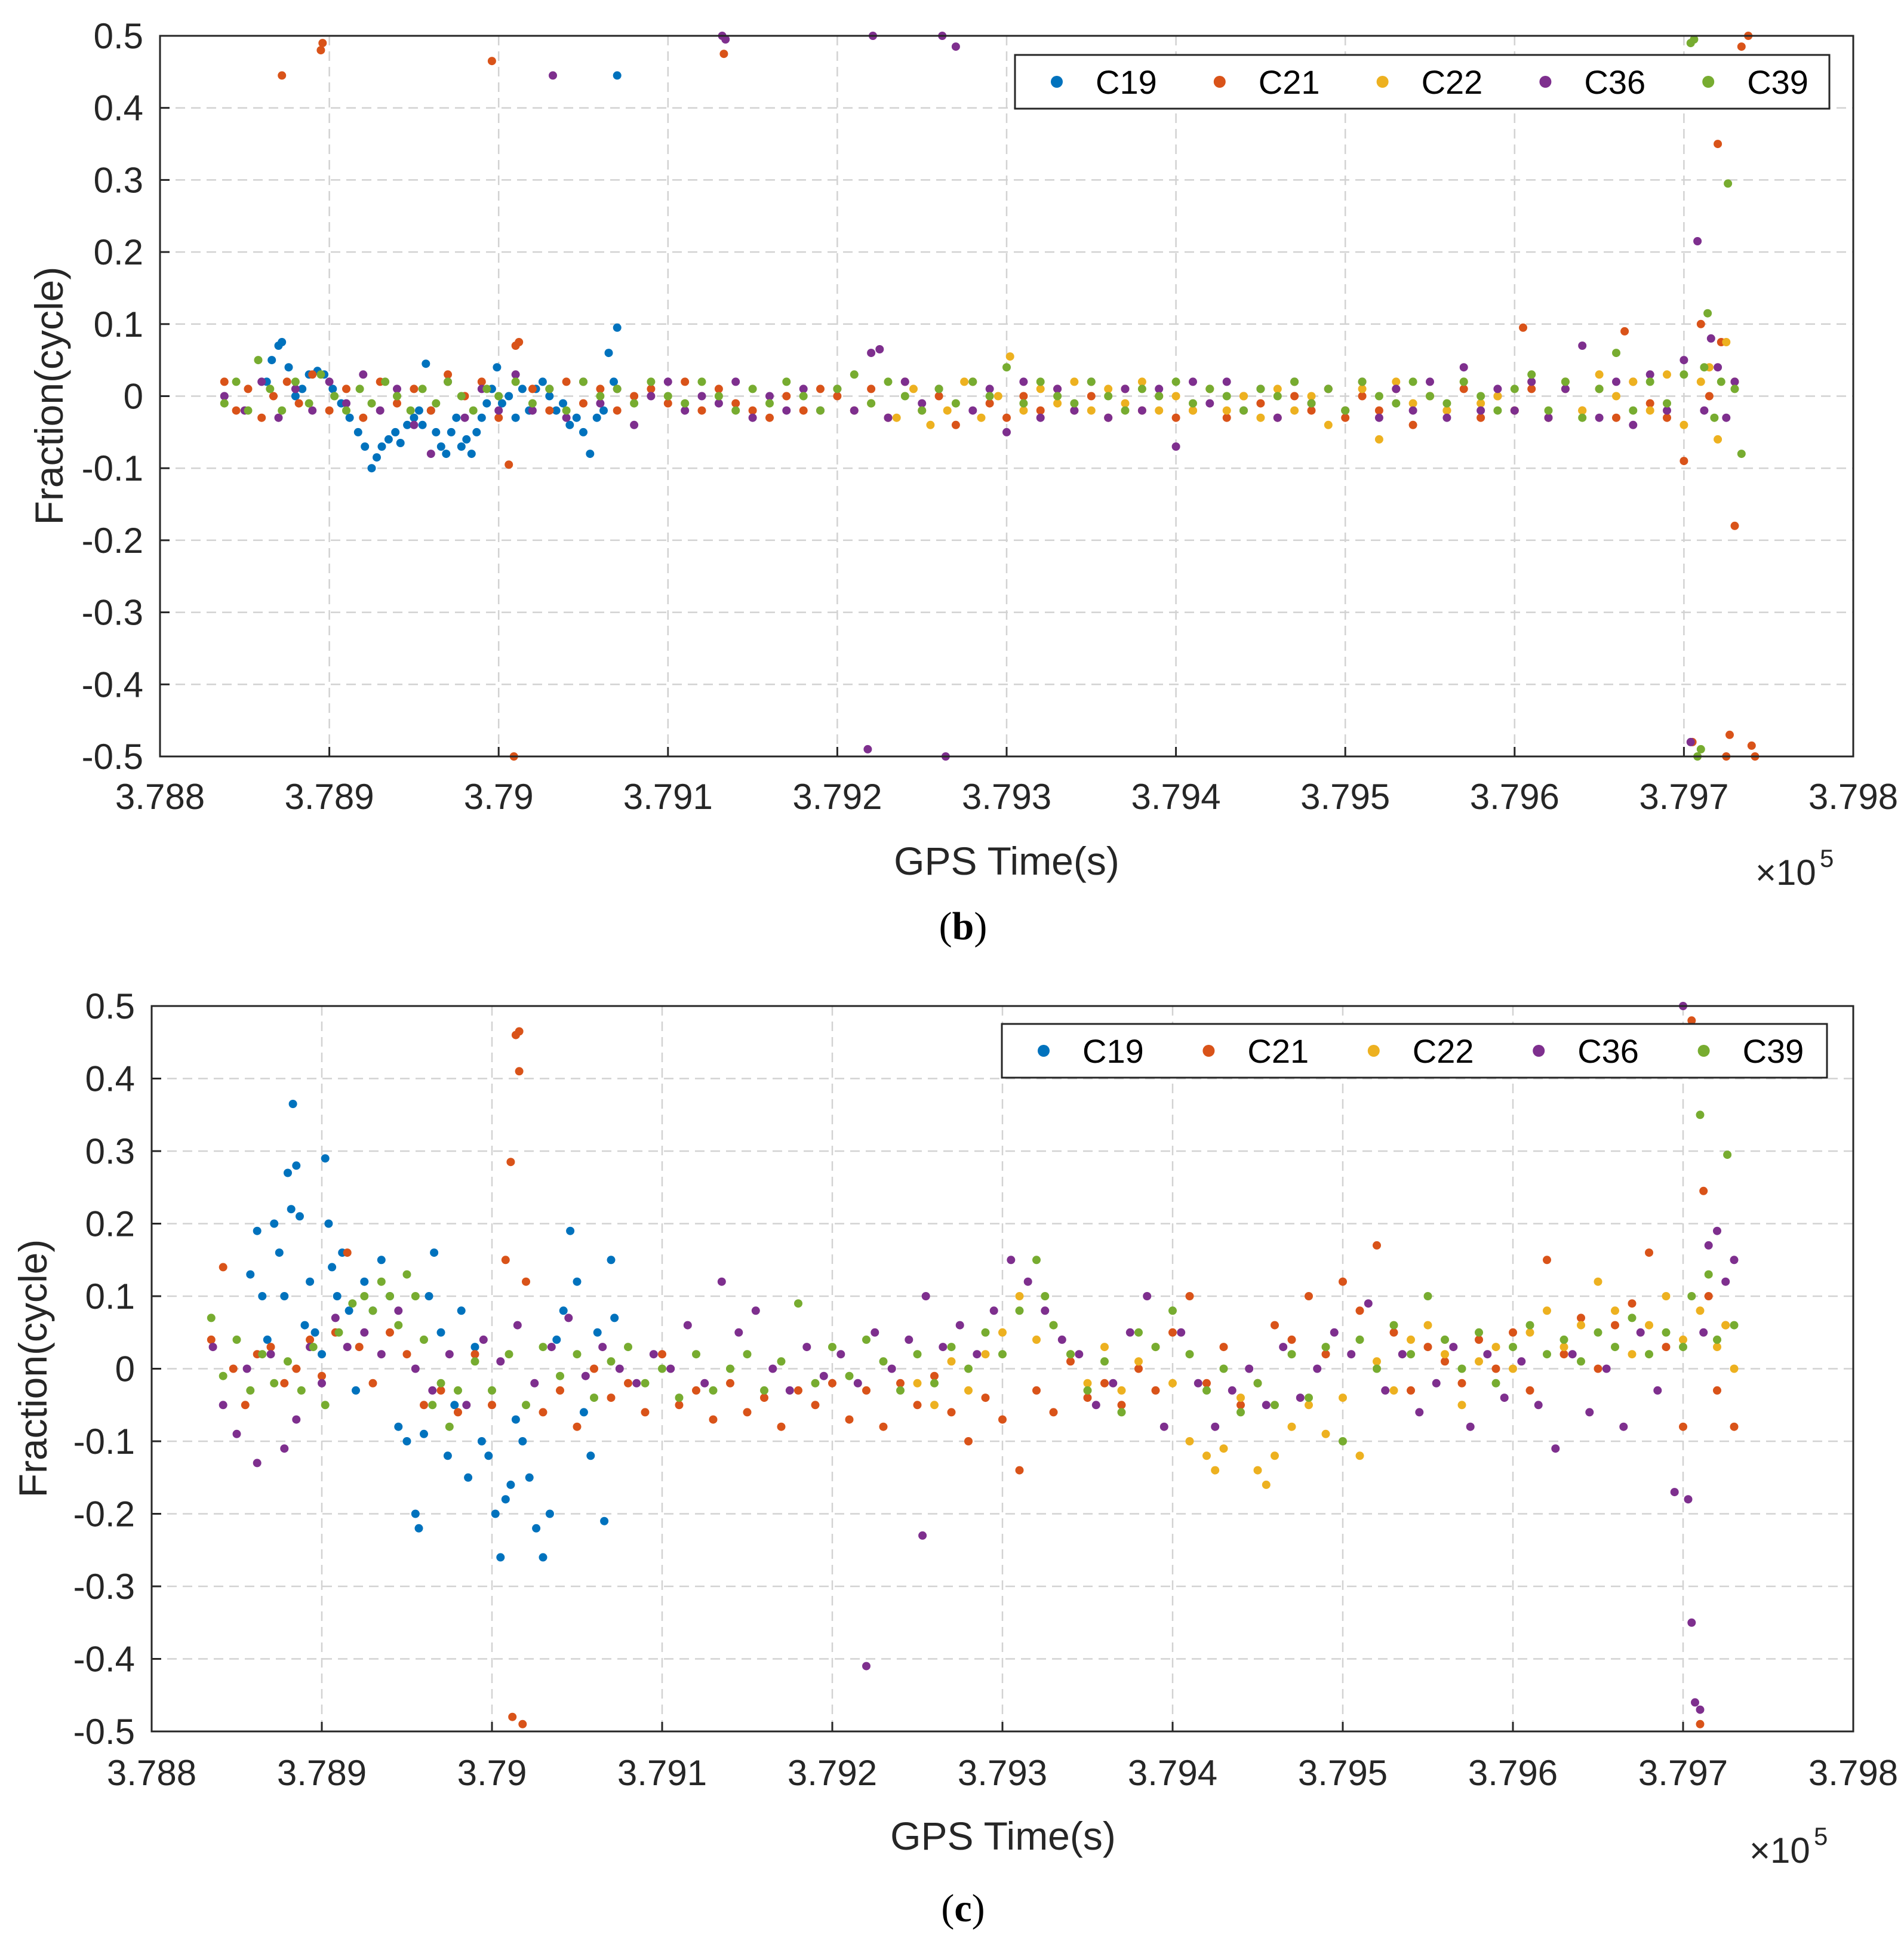 Image resolution: width=1904 pixels, height=1938 pixels. Describe the element at coordinates (104, 1442) in the screenshot. I see `y-tick-label: -0.1` at that location.